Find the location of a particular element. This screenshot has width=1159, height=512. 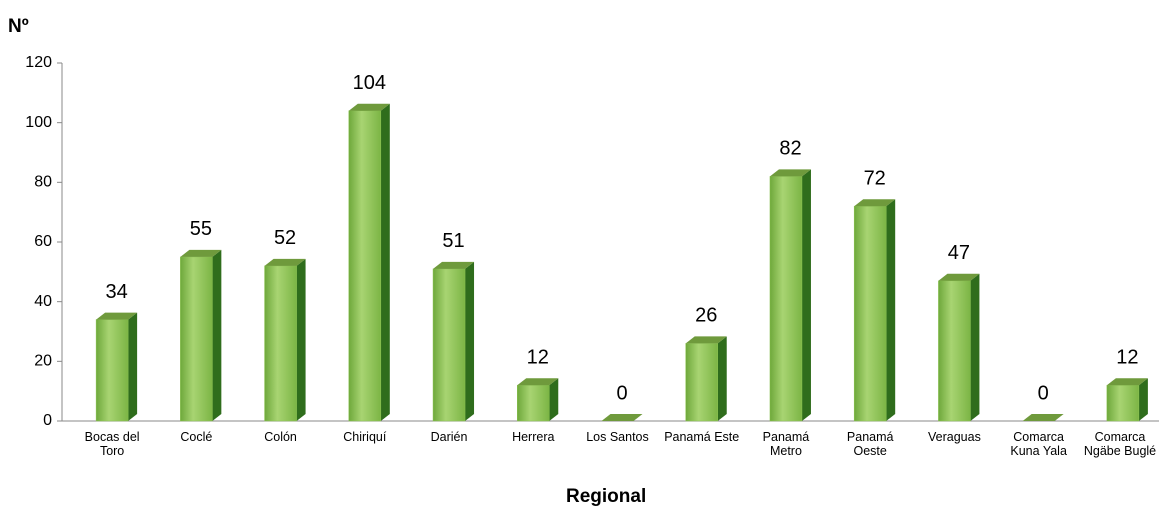

x-tick-label: Comarca Ngäbe Buglé is located at coordinates (1120, 444).